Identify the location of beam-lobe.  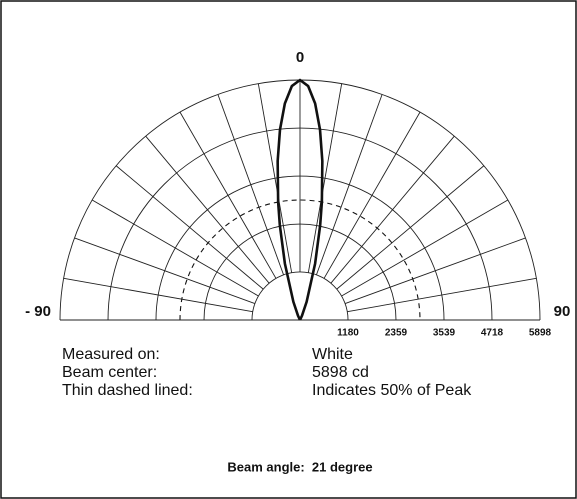
(300, 199).